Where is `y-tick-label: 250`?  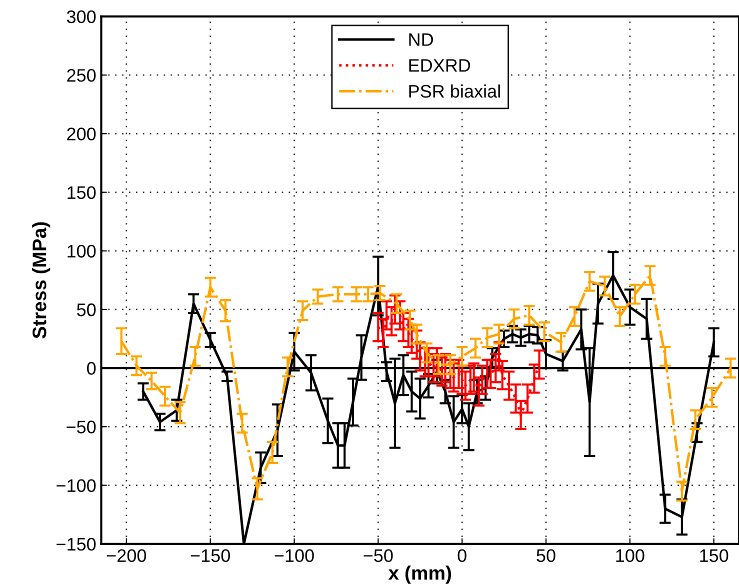 y-tick-label: 250 is located at coordinates (81, 75).